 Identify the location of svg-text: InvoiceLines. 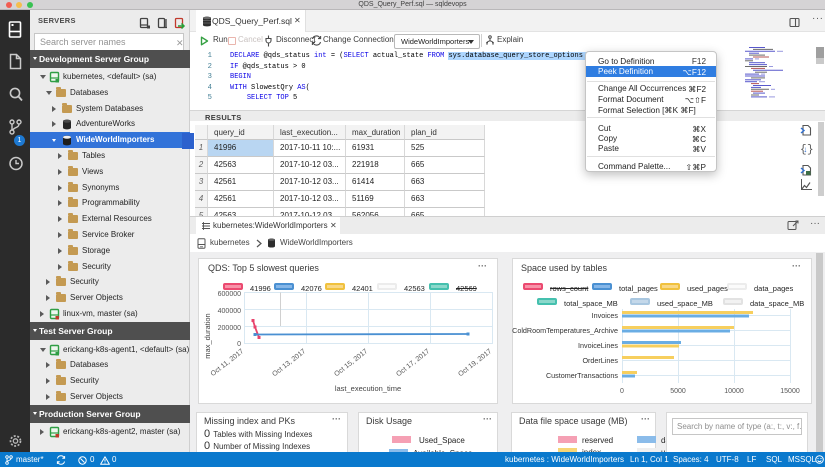
(598, 345).